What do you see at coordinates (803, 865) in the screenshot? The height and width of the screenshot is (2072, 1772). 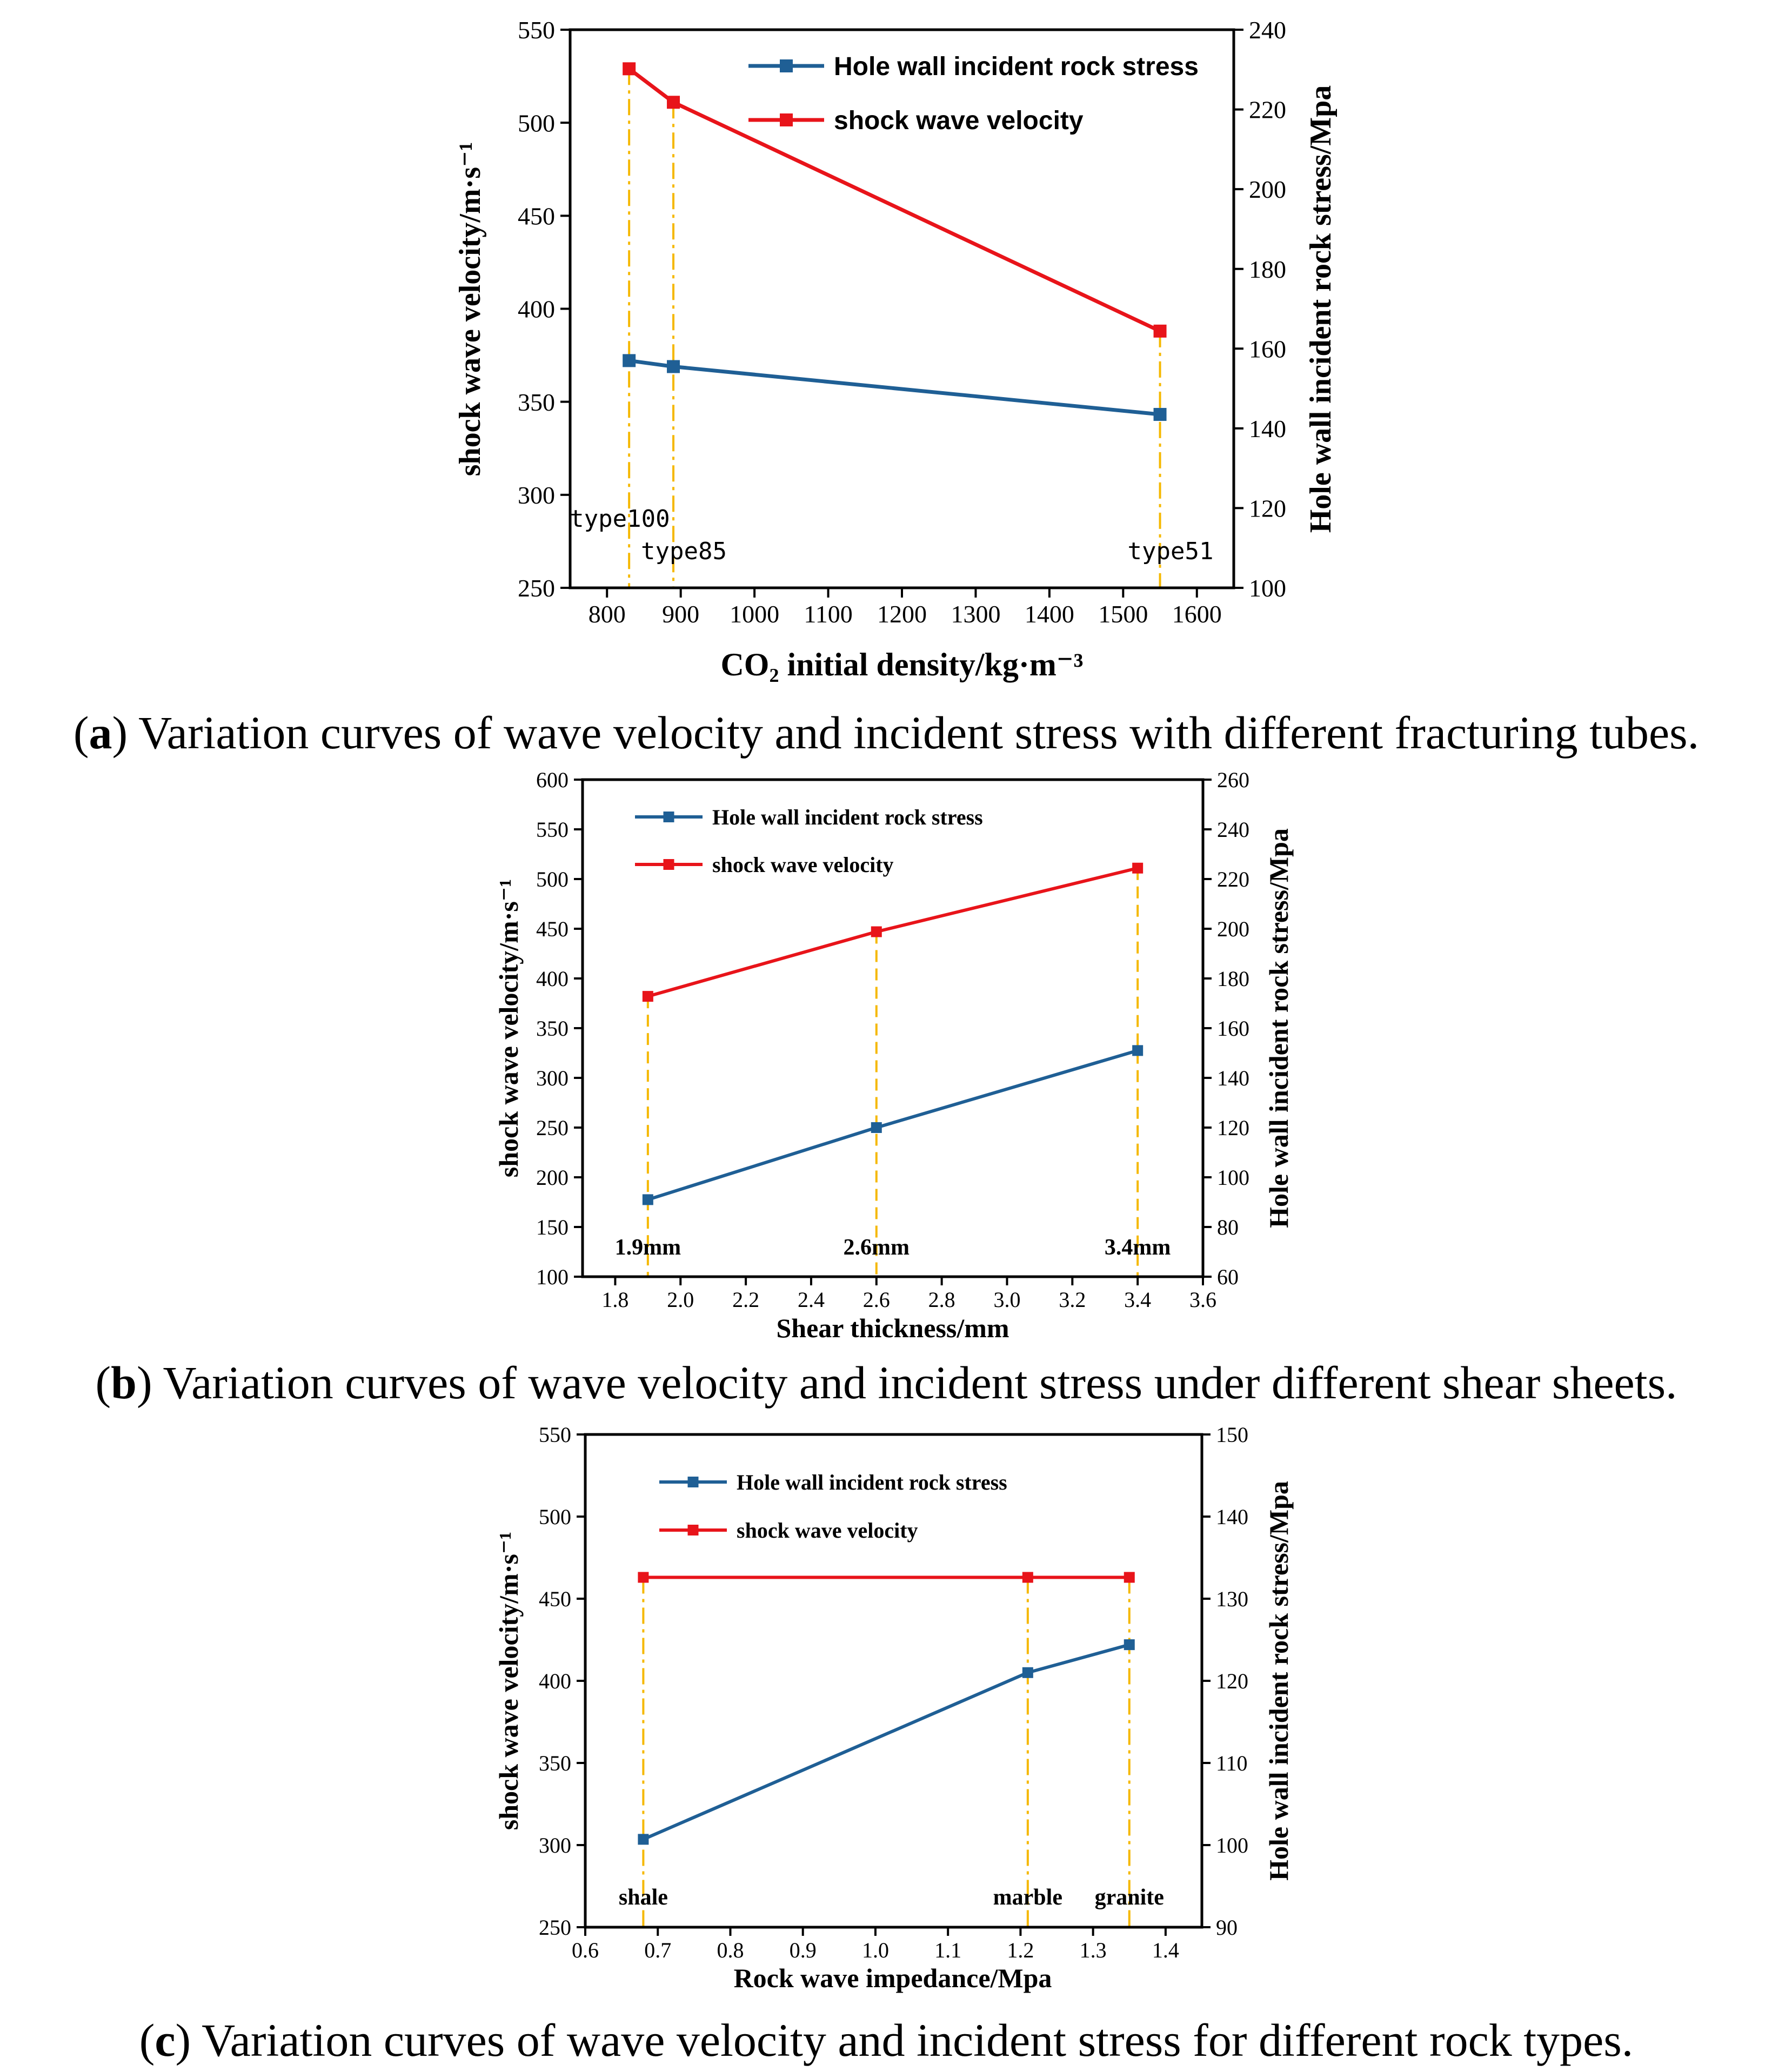 I see `chart-b-legend-label: shock wave velocity` at bounding box center [803, 865].